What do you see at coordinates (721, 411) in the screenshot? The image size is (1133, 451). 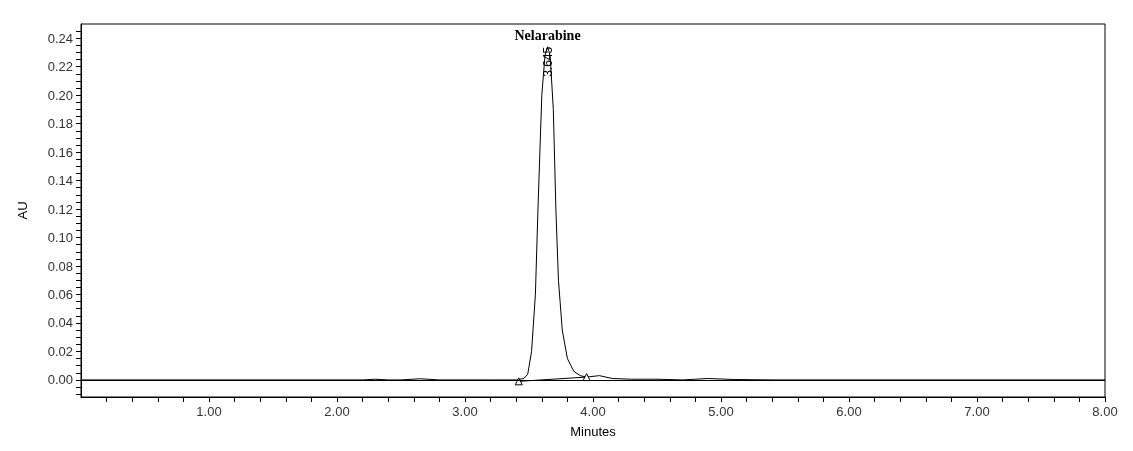 I see `x-tick-label: 5.00` at bounding box center [721, 411].